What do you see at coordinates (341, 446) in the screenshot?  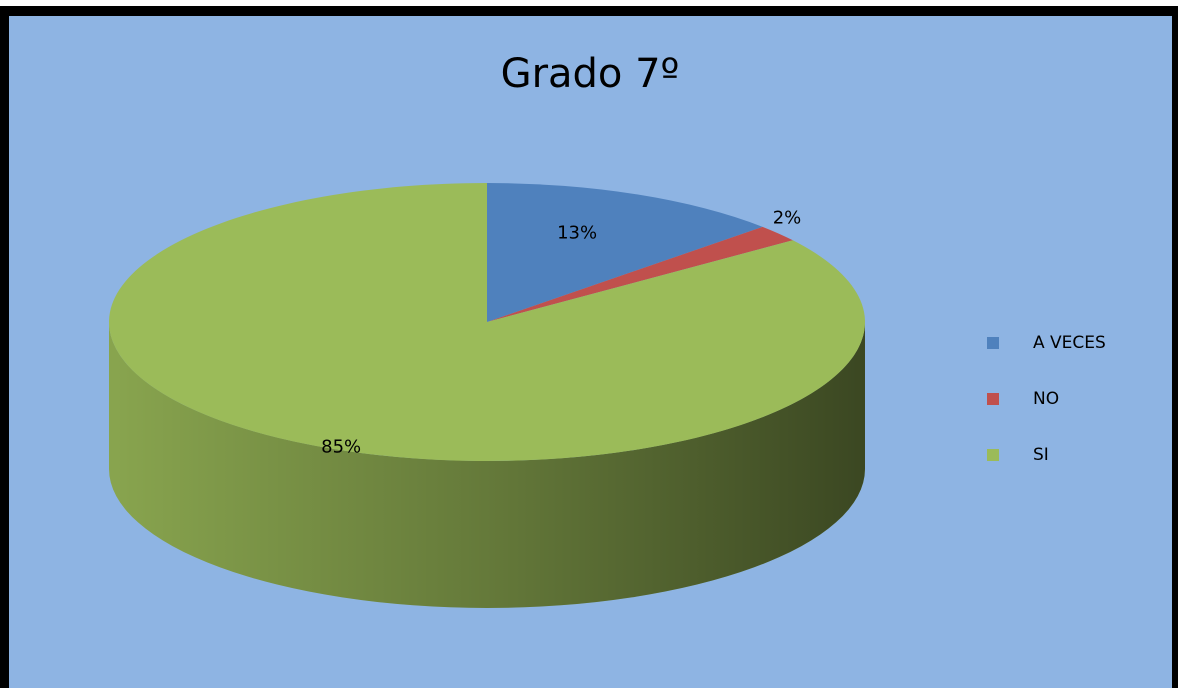 I see `data-label: 85%` at bounding box center [341, 446].